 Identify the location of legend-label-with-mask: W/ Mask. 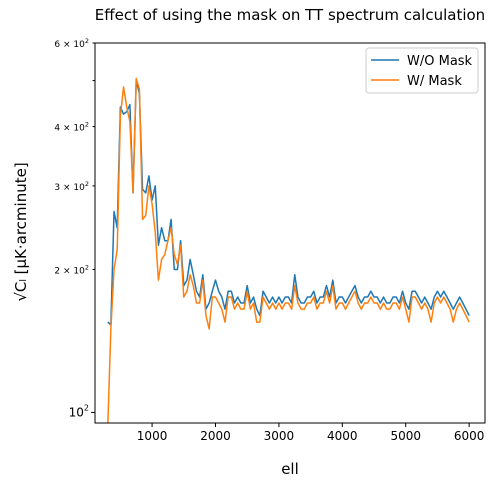
(434, 81).